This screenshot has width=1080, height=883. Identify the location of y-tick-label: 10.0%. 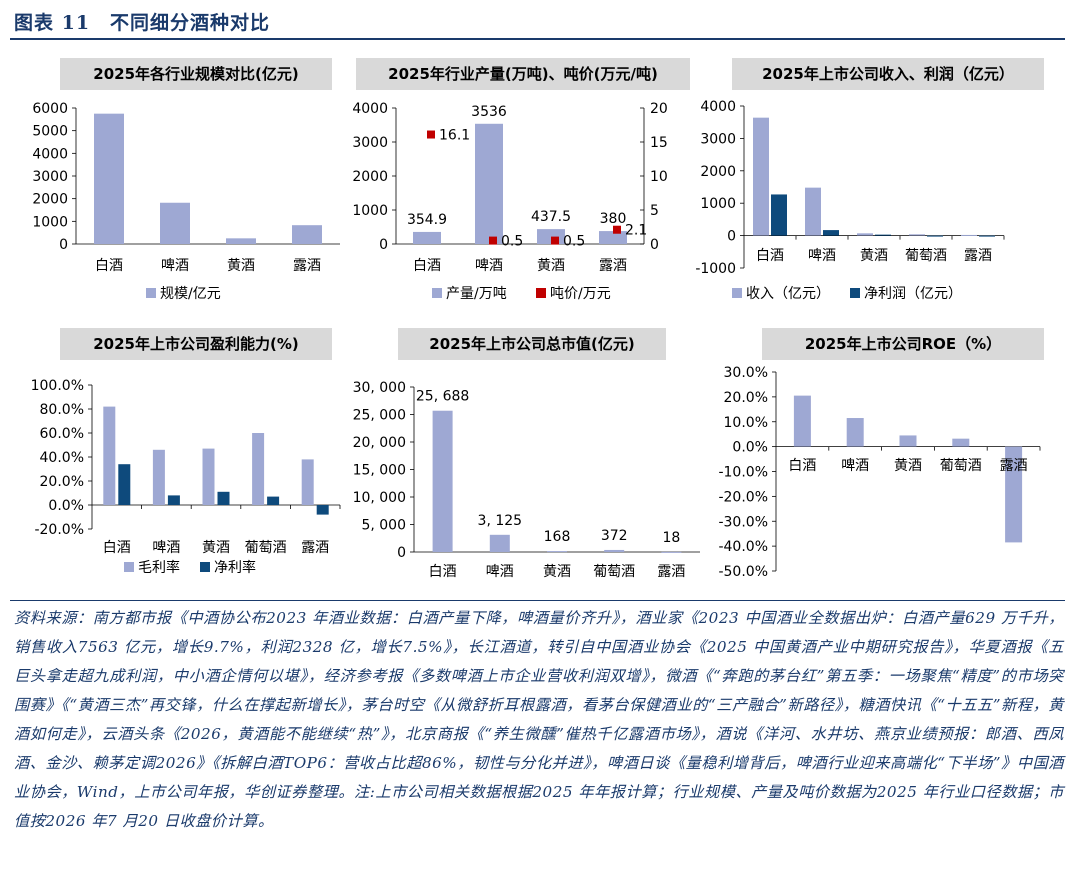
(746, 423).